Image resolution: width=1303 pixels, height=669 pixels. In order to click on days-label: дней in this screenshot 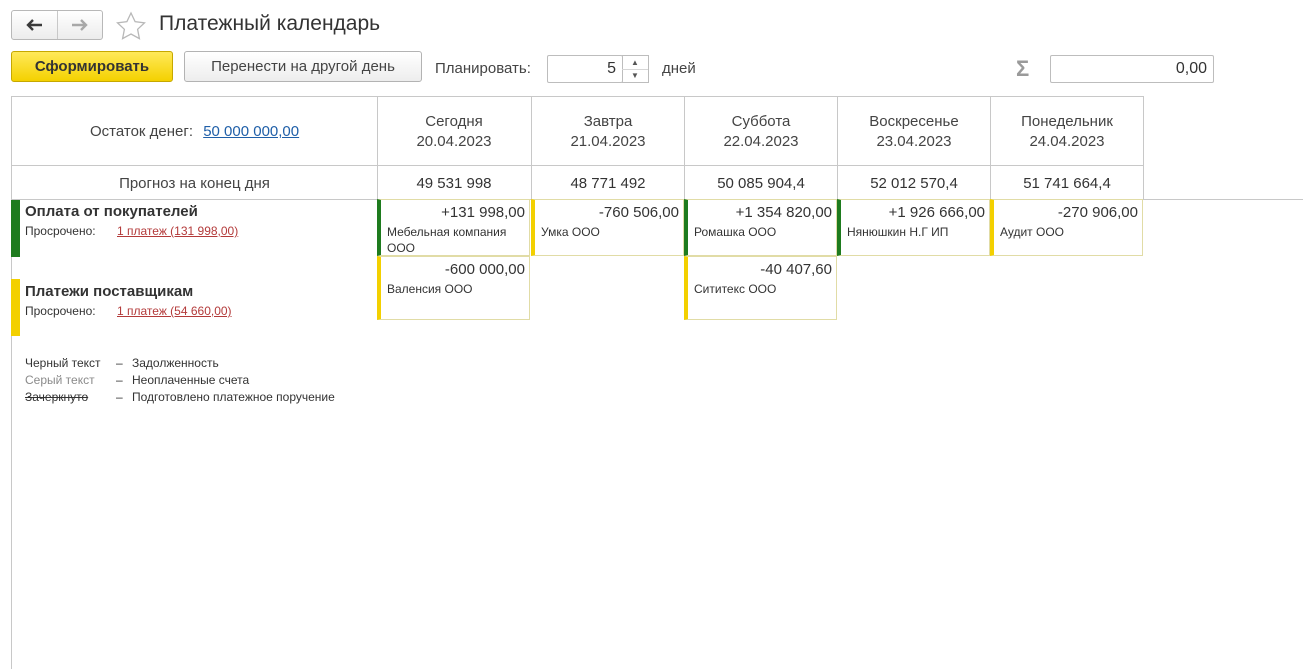, I will do `click(679, 68)`.